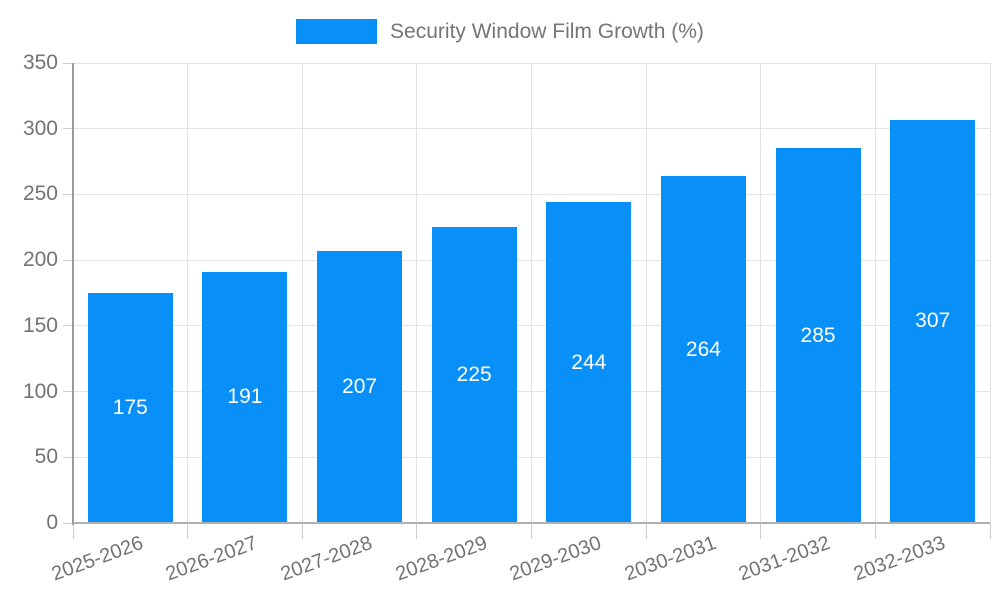 This screenshot has width=1000, height=600. Describe the element at coordinates (555, 559) in the screenshot. I see `x-tick-label: 2029-2030` at that location.